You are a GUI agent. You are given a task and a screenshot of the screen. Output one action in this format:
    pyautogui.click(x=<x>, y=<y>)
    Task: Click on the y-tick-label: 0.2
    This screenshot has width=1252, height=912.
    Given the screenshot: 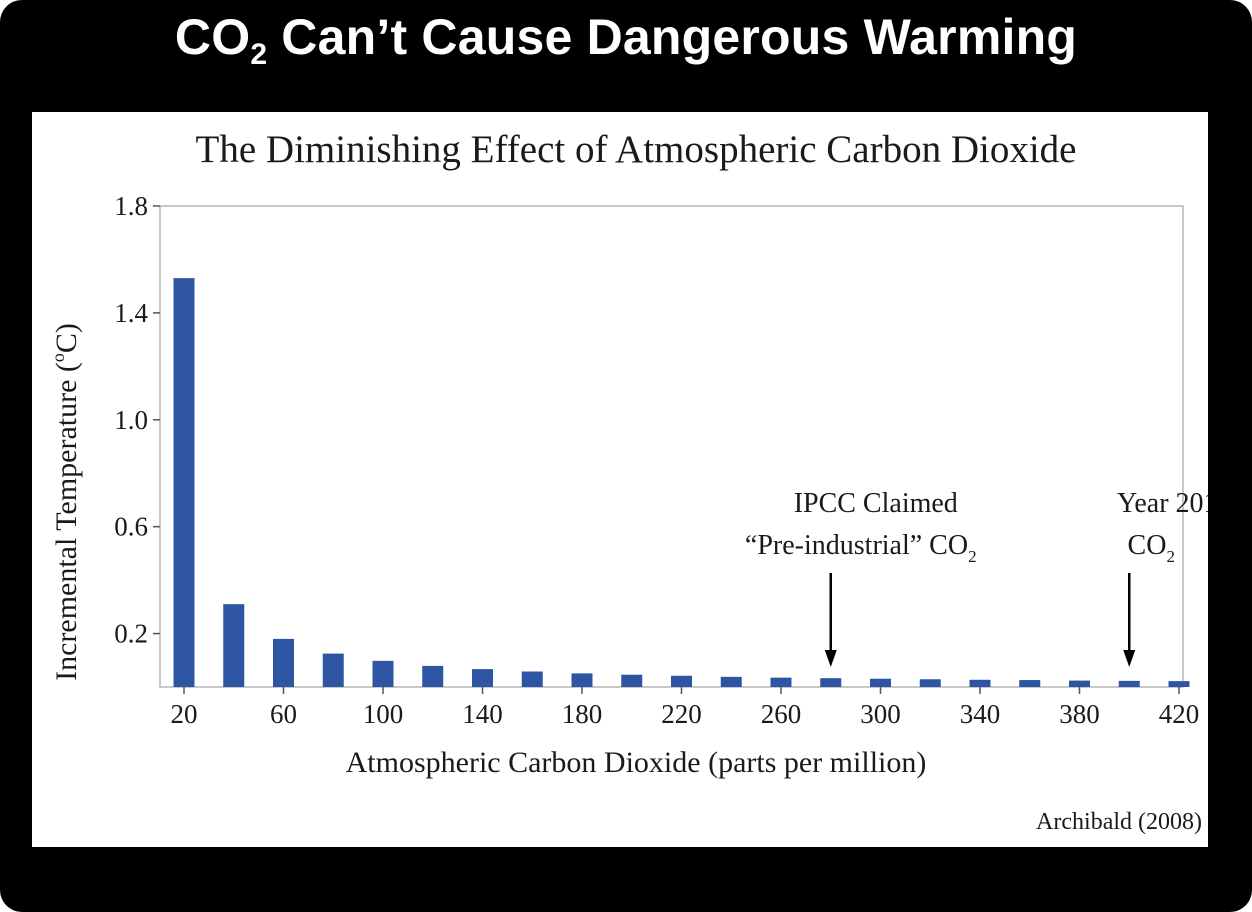 What is the action you would take?
    pyautogui.click(x=131, y=634)
    